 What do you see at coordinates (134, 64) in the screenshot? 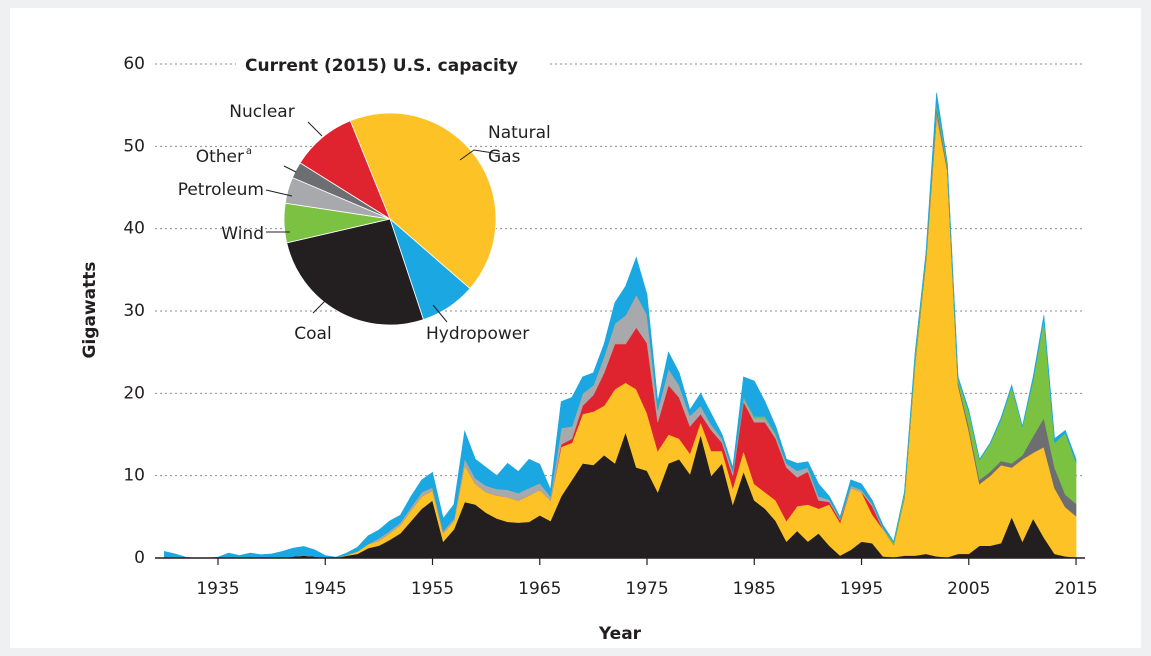
I see `y-tick-label: 60` at bounding box center [134, 64].